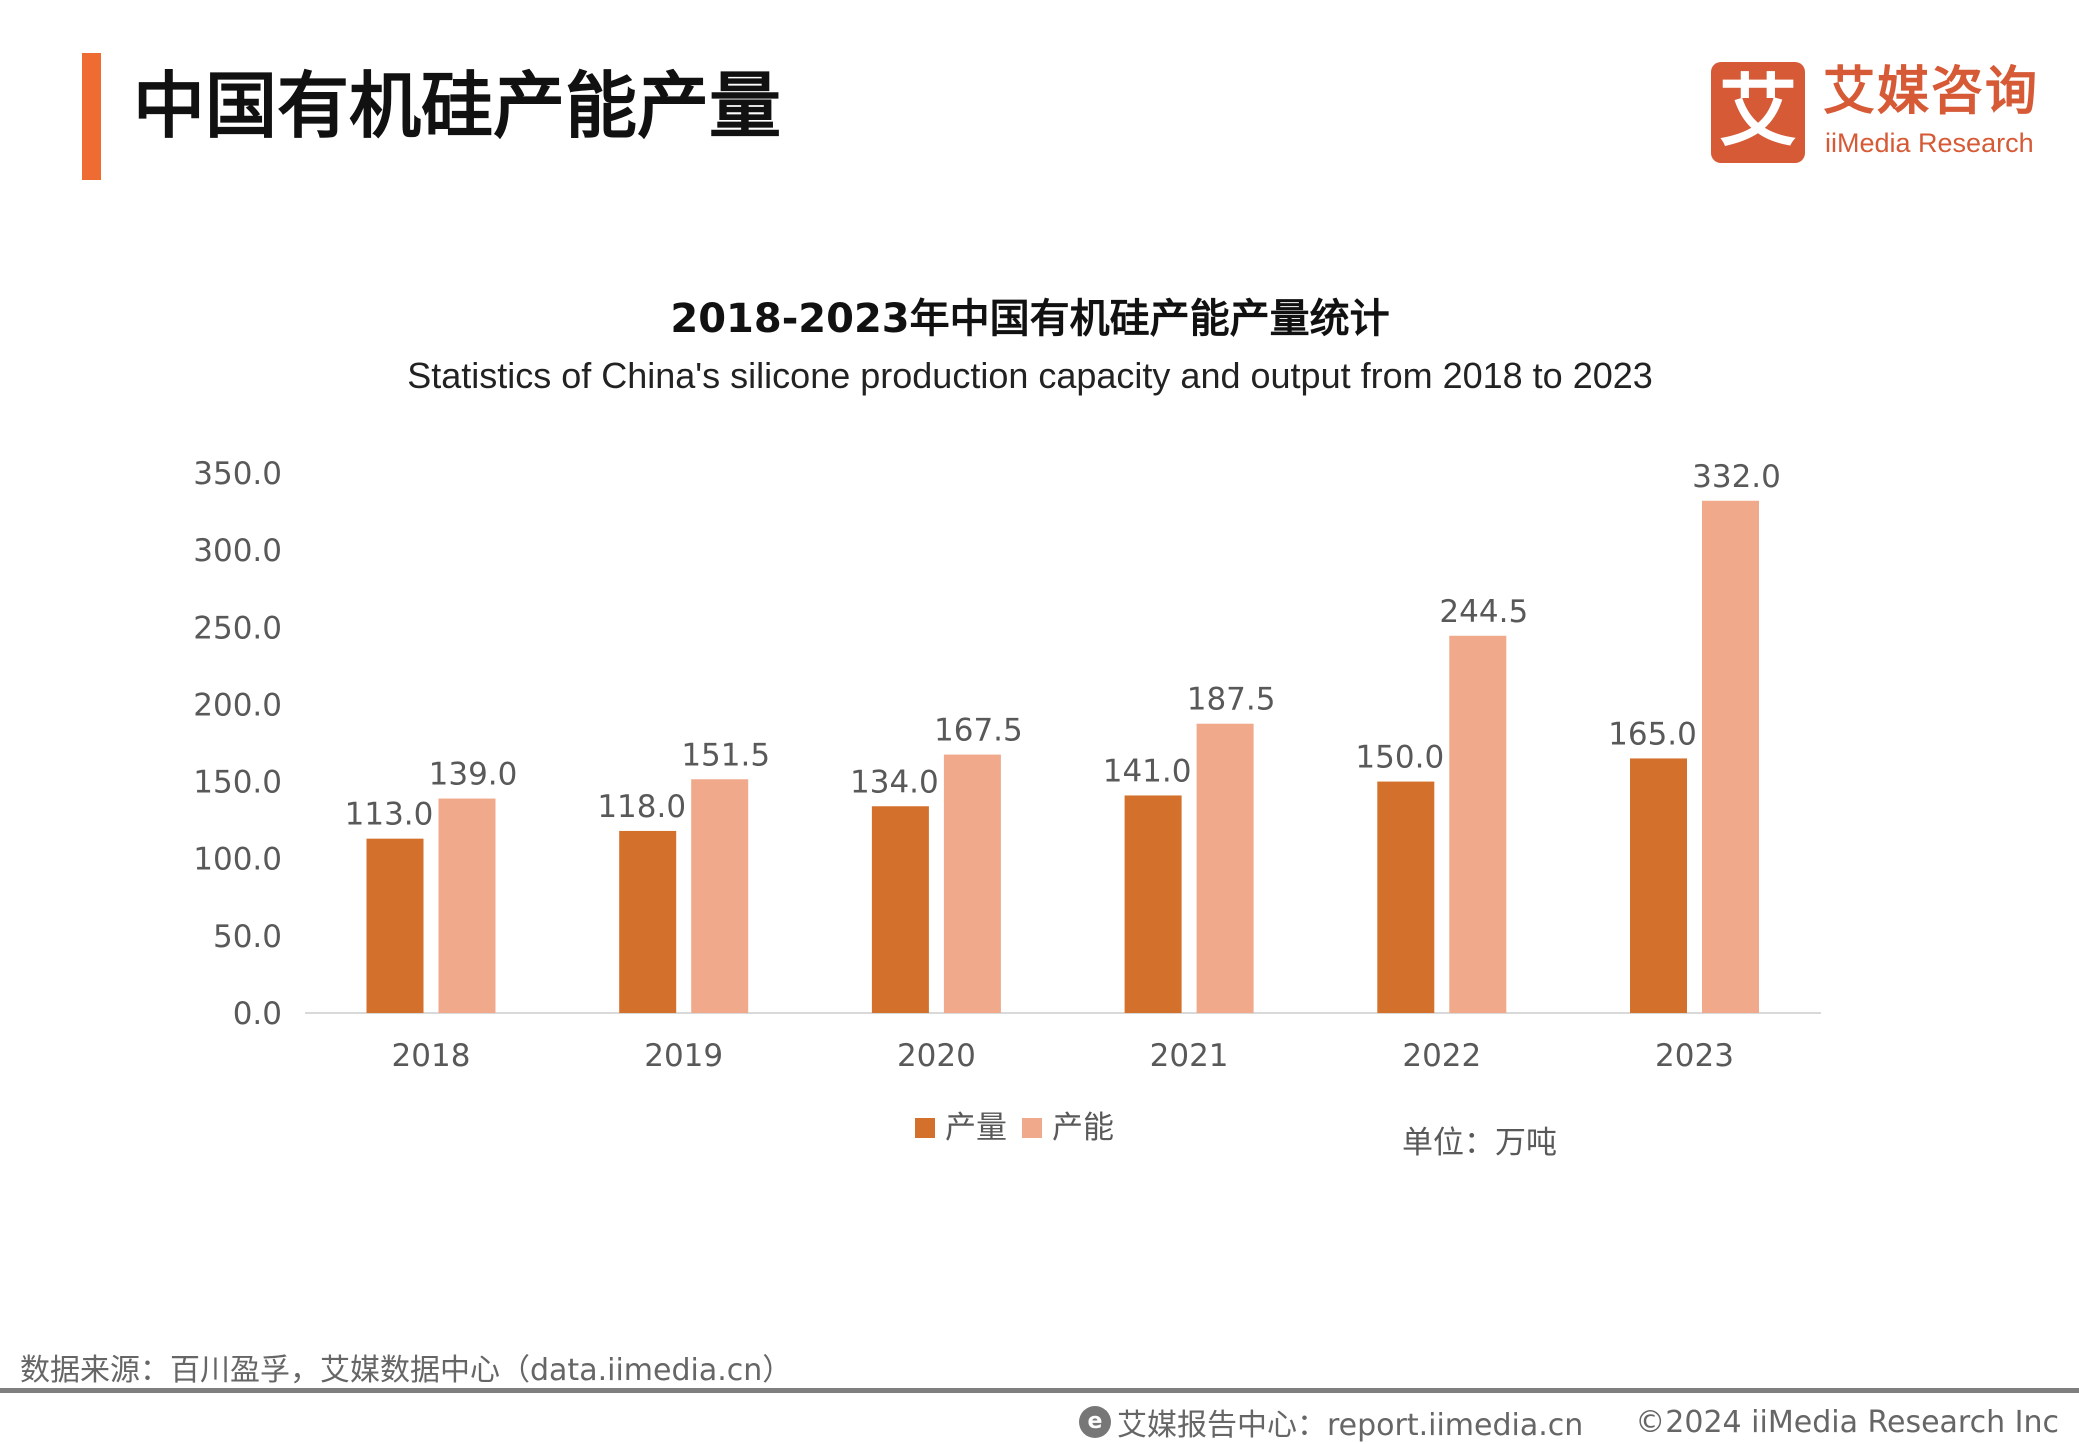 This screenshot has height=1444, width=2079. Describe the element at coordinates (237, 705) in the screenshot. I see `y-tick-label: 200.0` at that location.